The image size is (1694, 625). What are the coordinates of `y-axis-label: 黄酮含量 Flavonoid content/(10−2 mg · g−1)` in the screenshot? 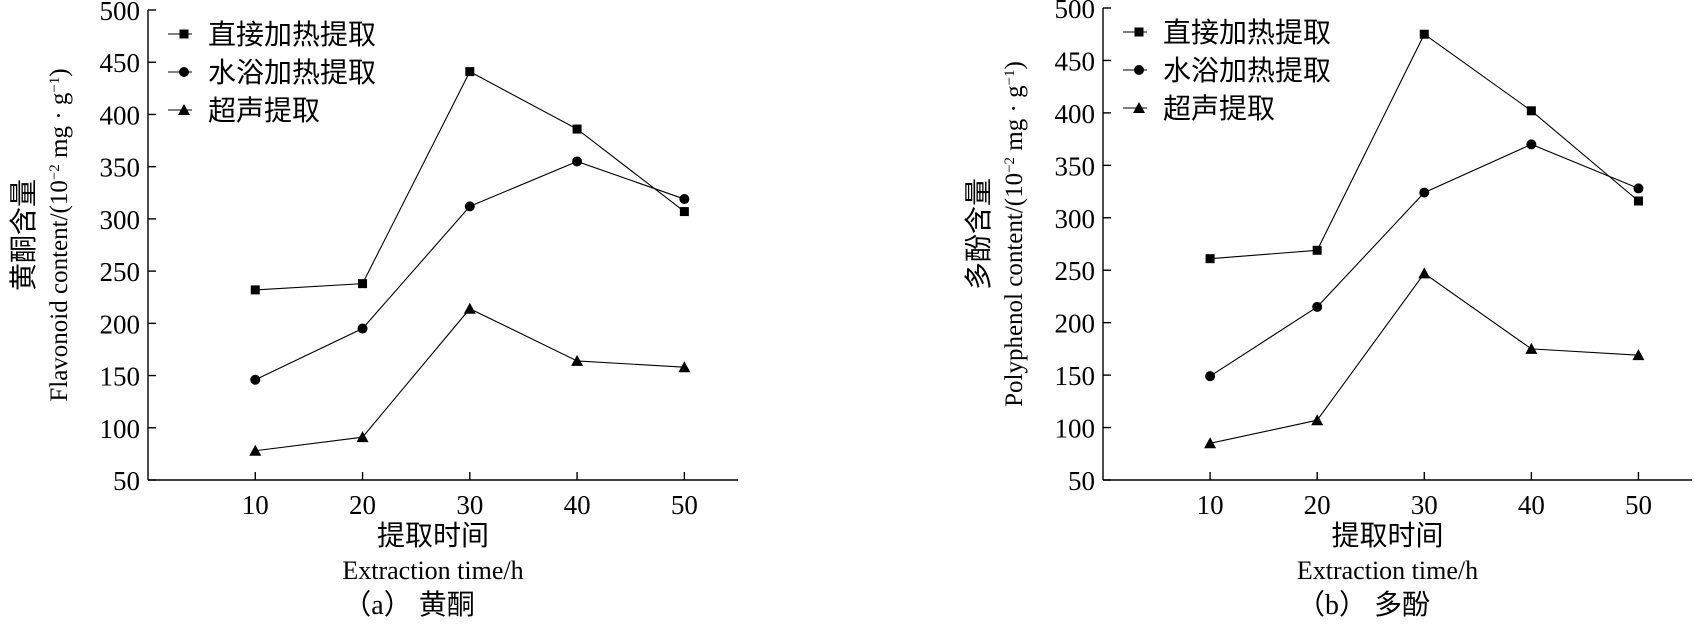 It's located at (40, 234).